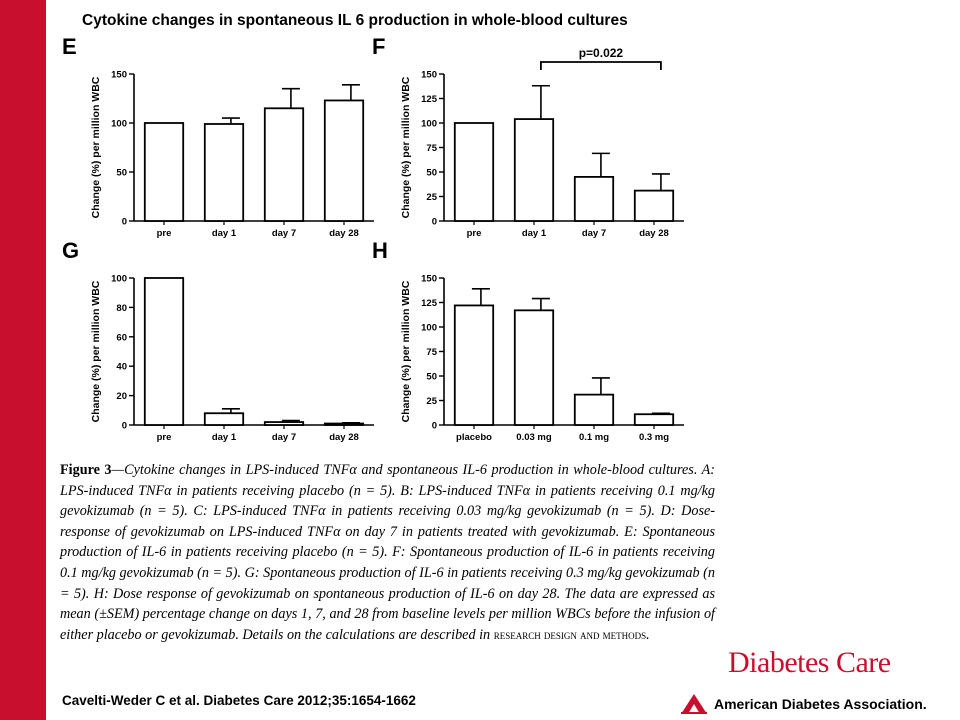 This screenshot has height=720, width=960. Describe the element at coordinates (820, 704) in the screenshot. I see `ada-name: American Diabetes Association.` at that location.